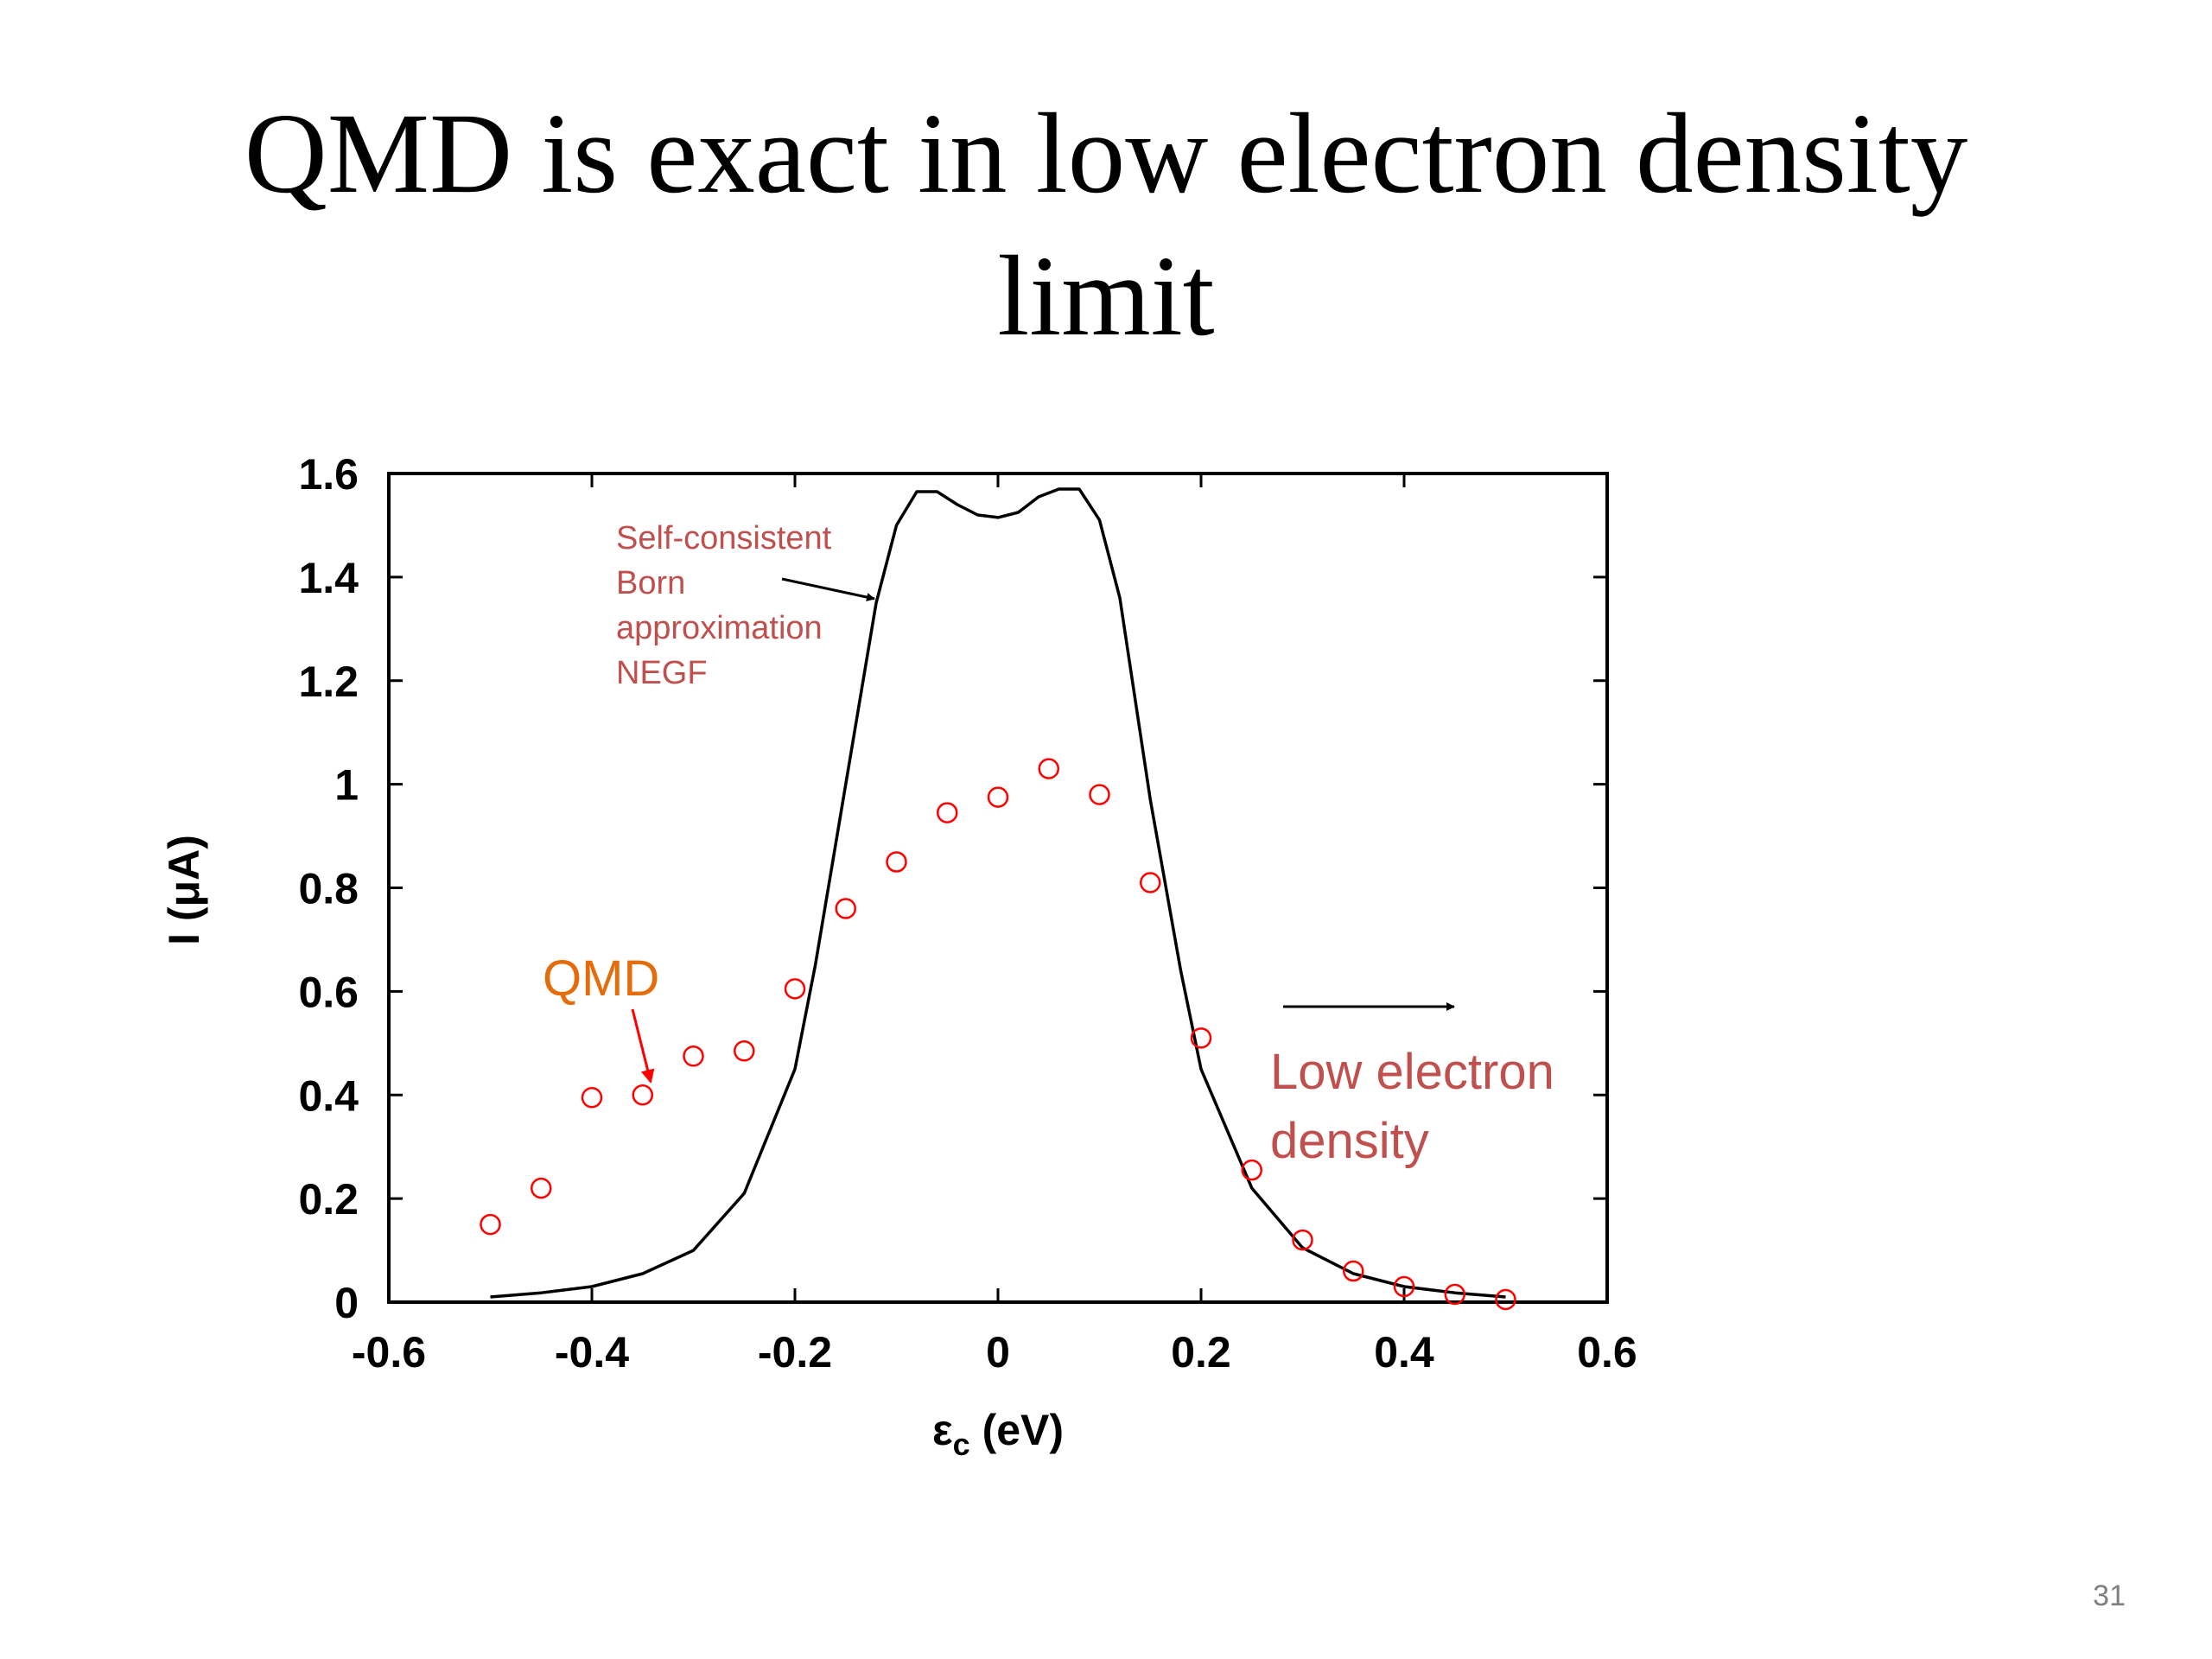 Image resolution: width=2212 pixels, height=1659 pixels. What do you see at coordinates (1201, 1352) in the screenshot?
I see `x-tick-label: 0.2` at bounding box center [1201, 1352].